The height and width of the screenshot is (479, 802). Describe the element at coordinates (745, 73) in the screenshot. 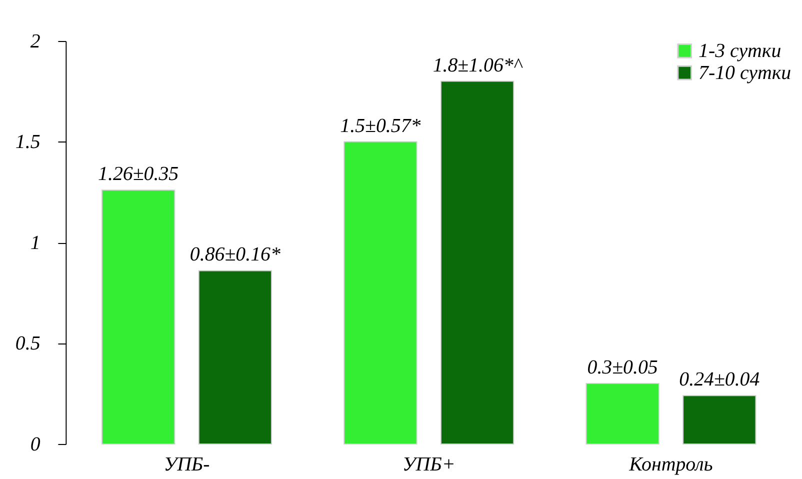

I see `legend-label: 7-10 сутки` at that location.